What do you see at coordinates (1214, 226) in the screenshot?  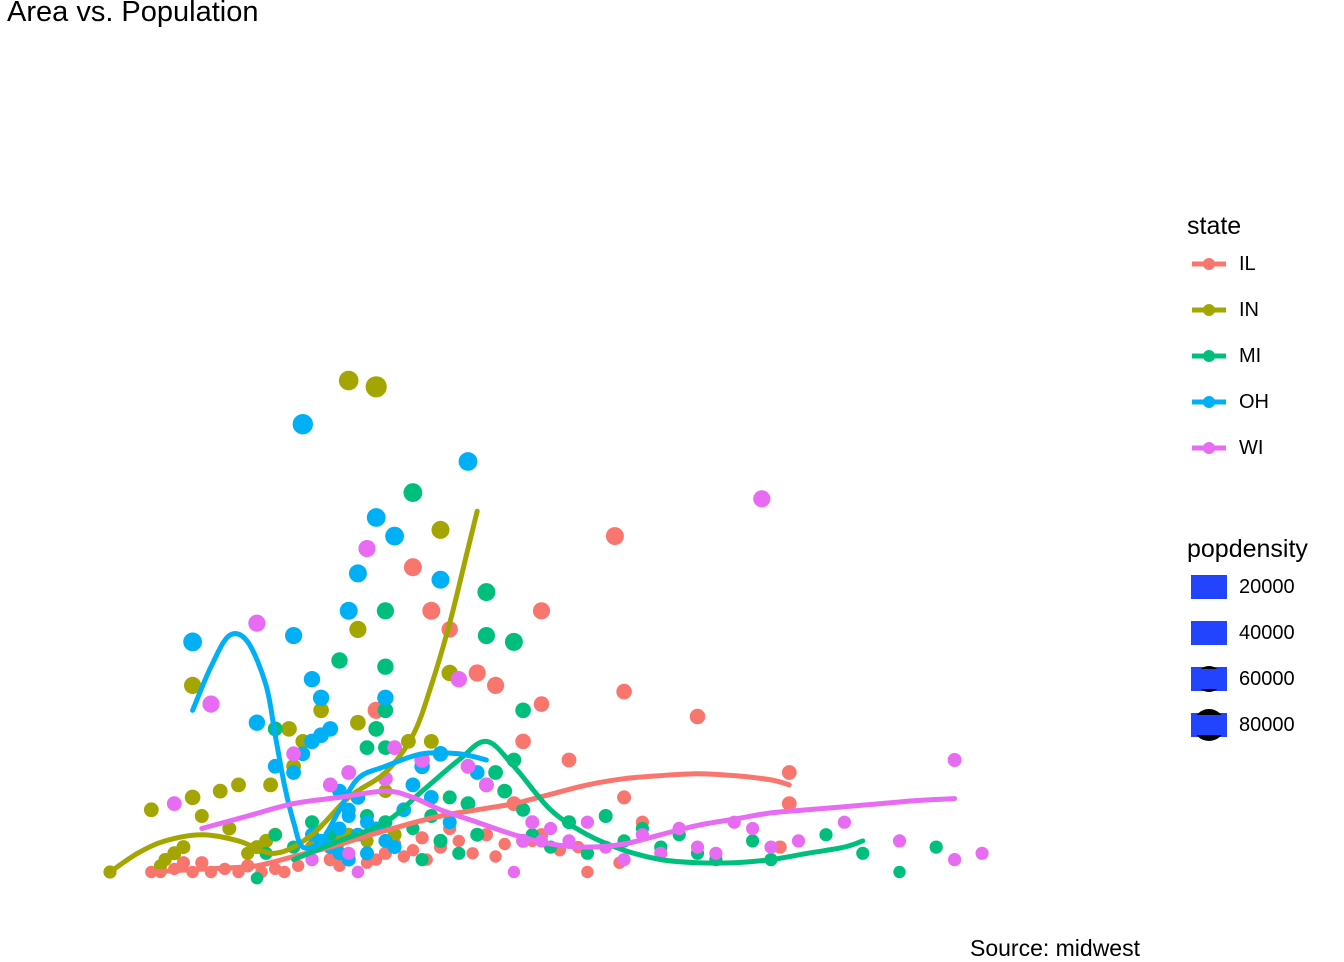 I see `state-legend-title: state` at bounding box center [1214, 226].